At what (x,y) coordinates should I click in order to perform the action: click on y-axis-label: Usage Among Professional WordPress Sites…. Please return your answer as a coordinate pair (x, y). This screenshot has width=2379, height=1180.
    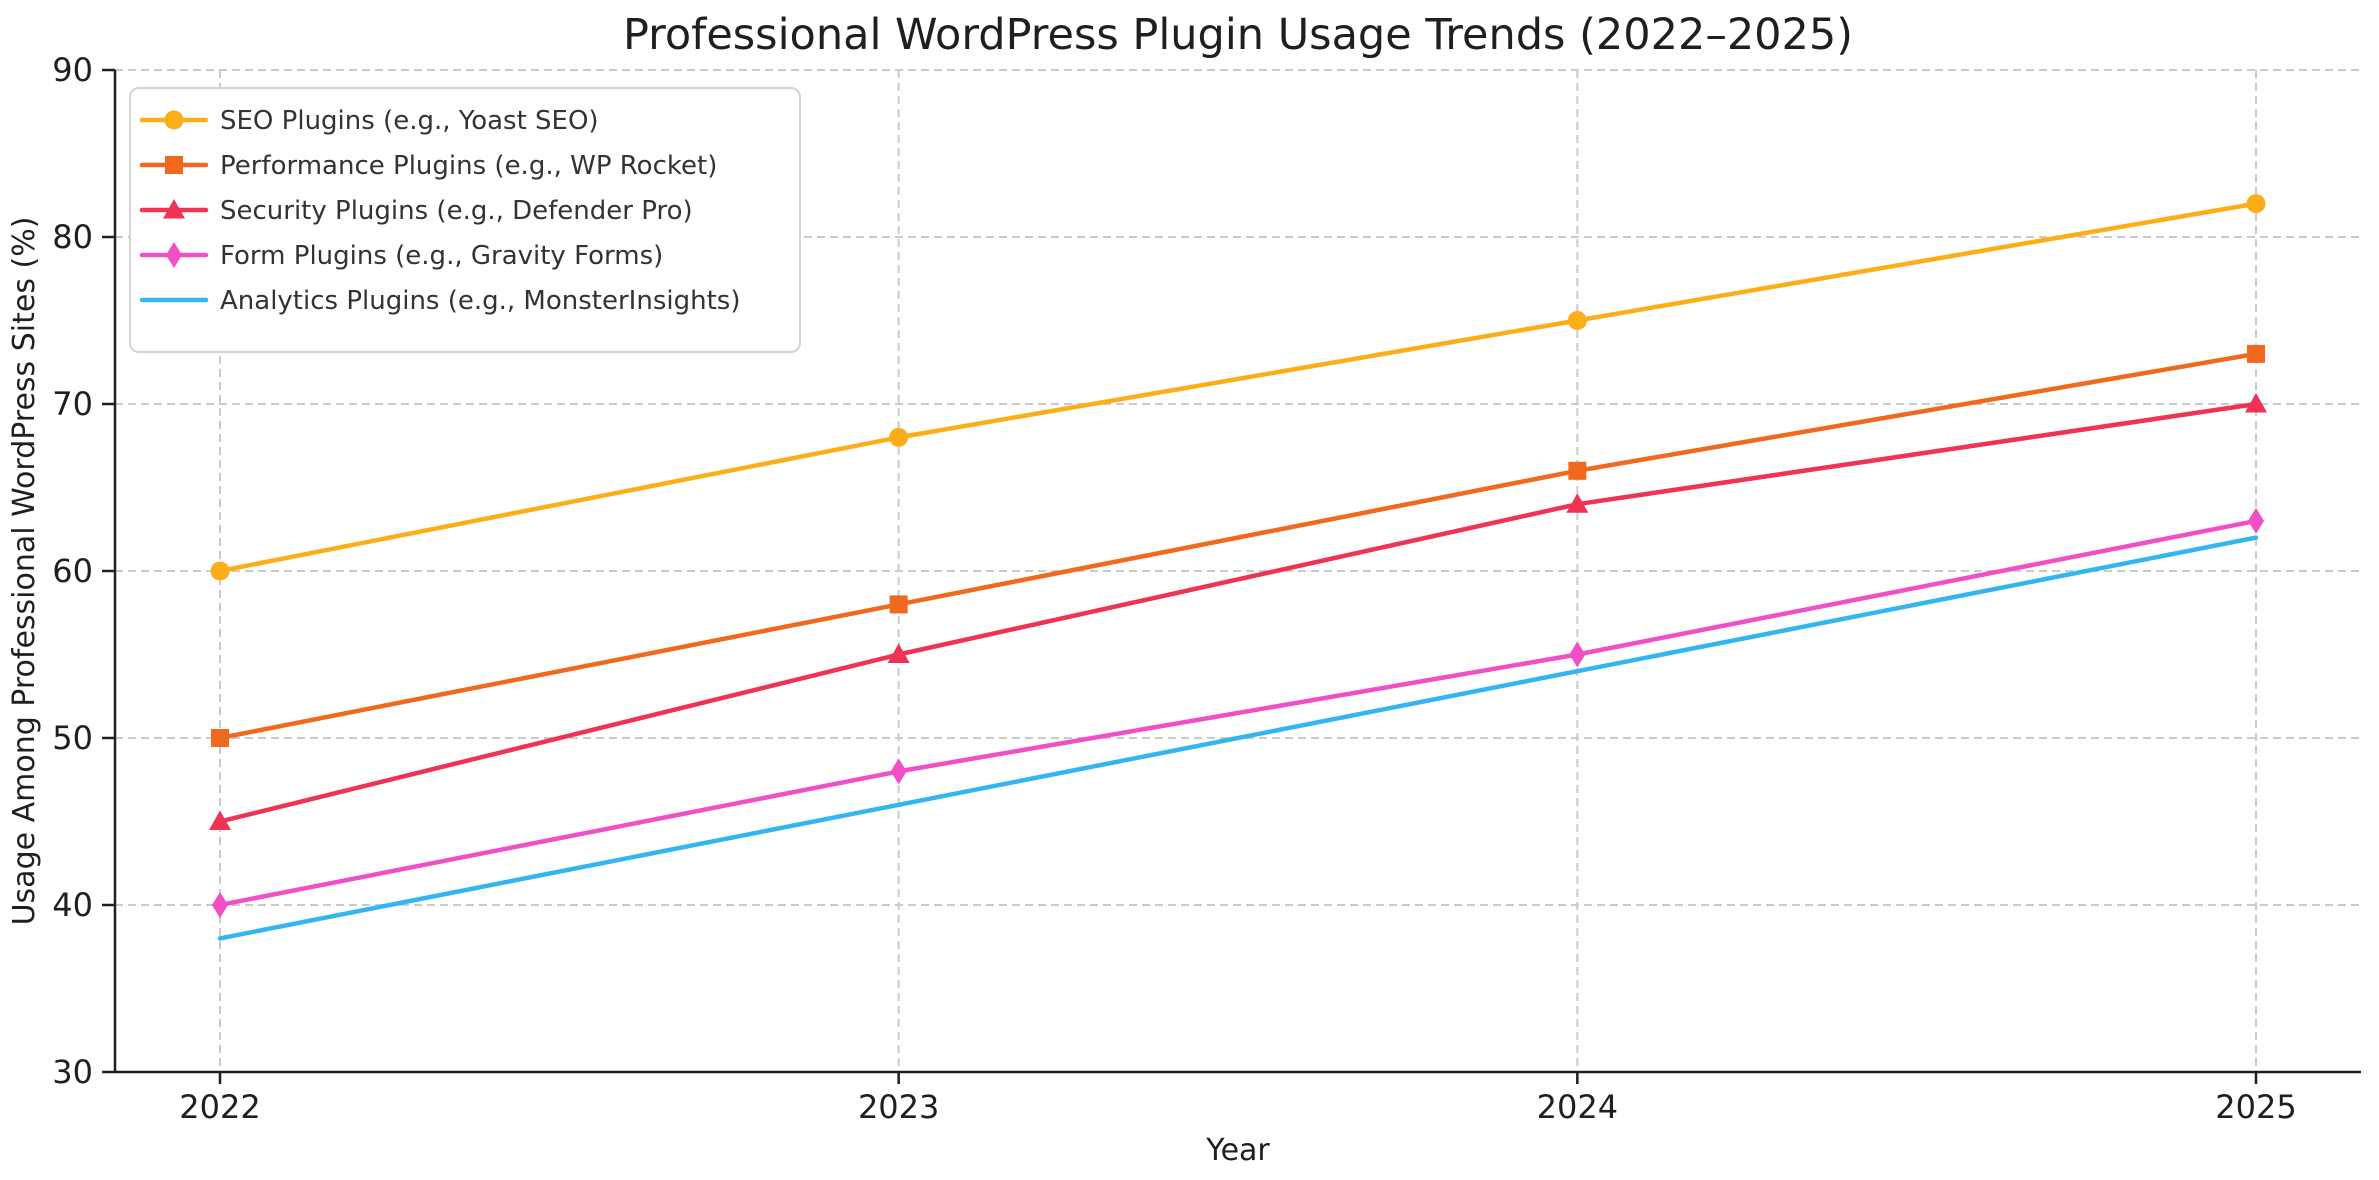
    Looking at the image, I should click on (24, 571).